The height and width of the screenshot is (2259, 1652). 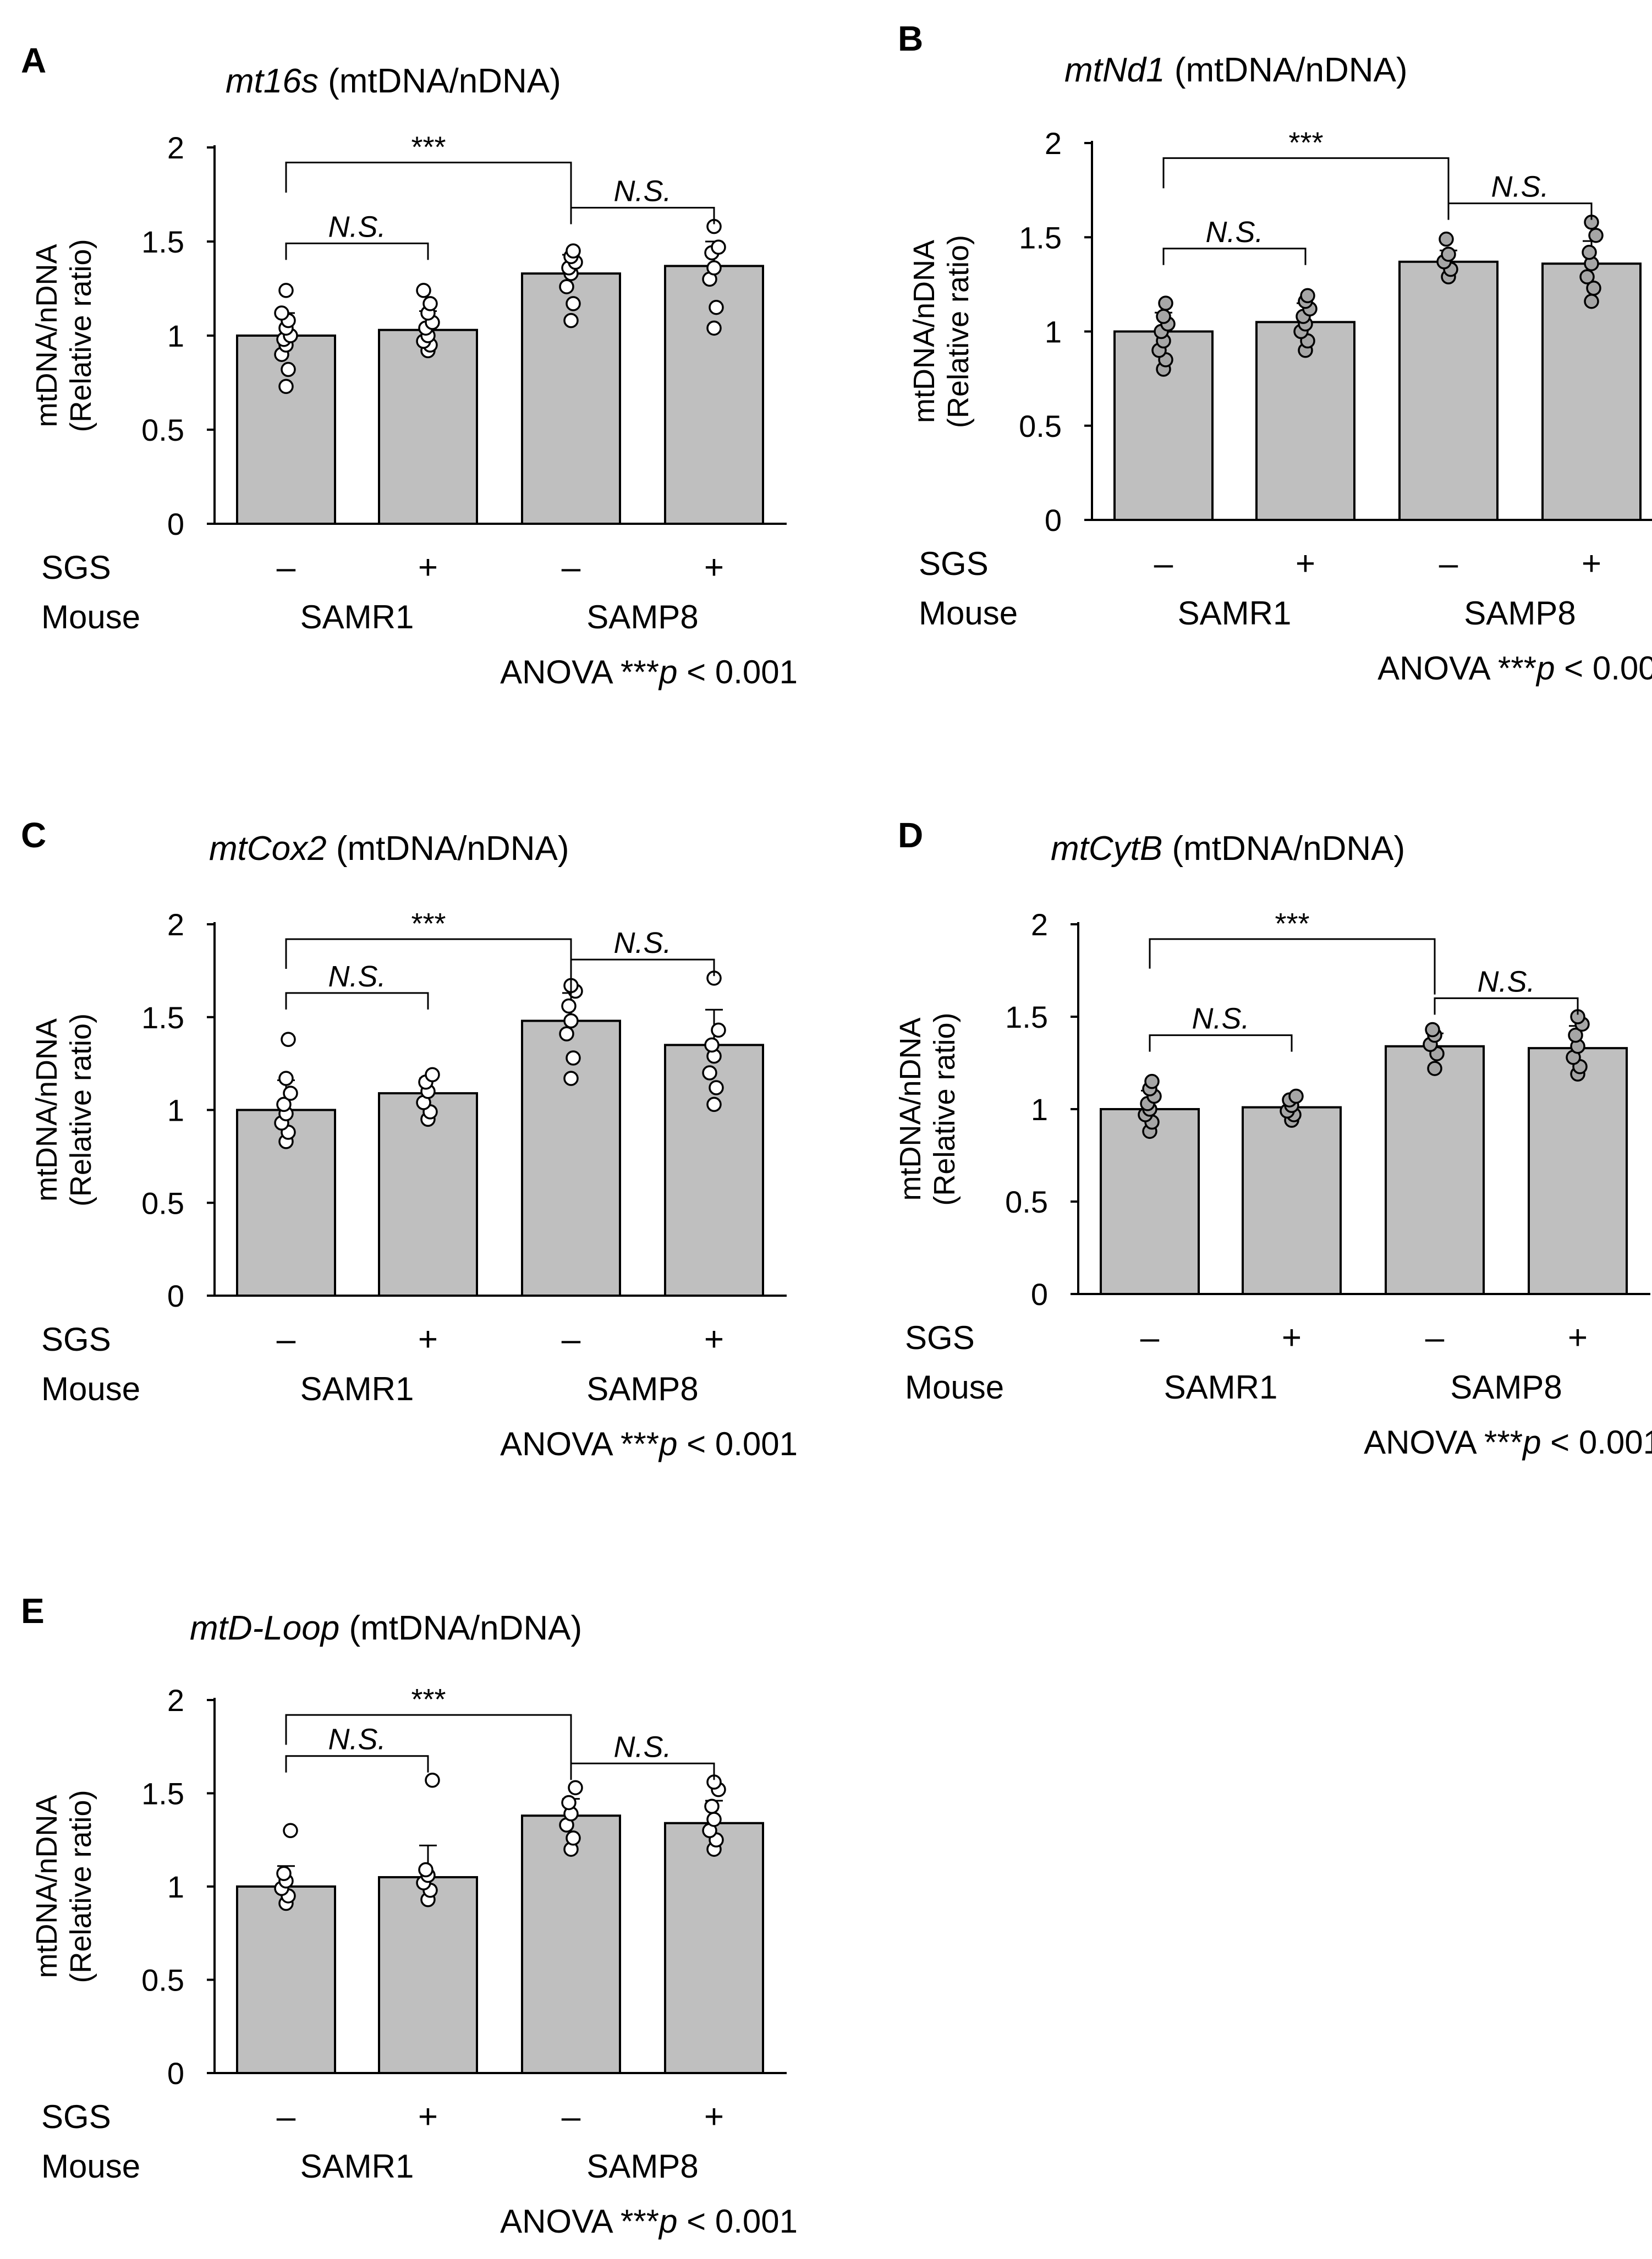 What do you see at coordinates (649, 2221) in the screenshot?
I see `anova-note-E: ANOVA ***p < 0.001` at bounding box center [649, 2221].